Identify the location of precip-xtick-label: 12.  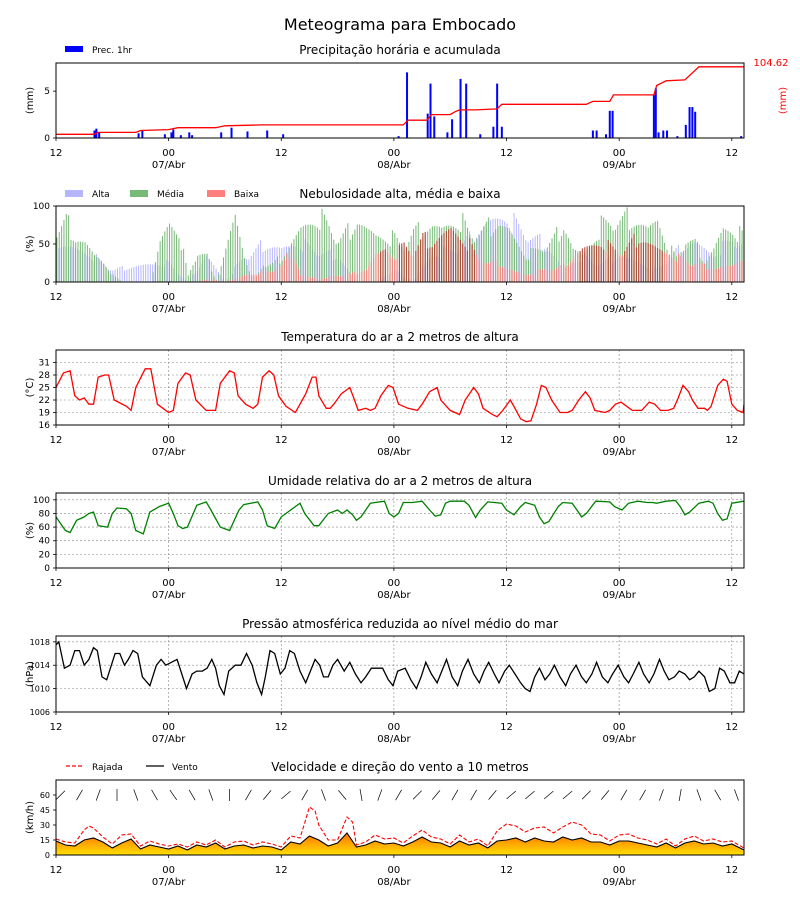
(731, 153).